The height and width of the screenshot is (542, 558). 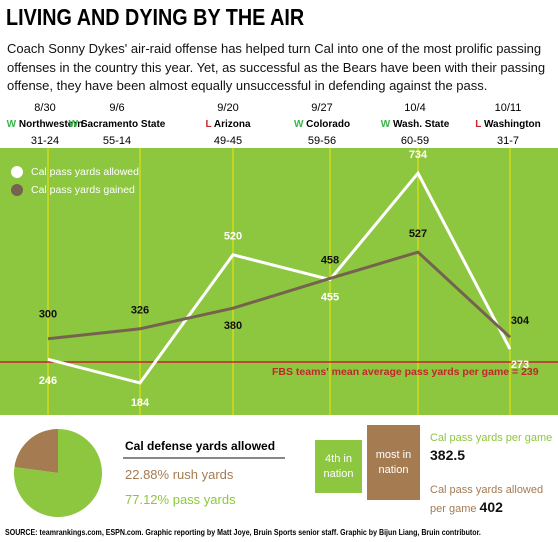 I want to click on opponent-name: Sacramento State, so click(x=123, y=124).